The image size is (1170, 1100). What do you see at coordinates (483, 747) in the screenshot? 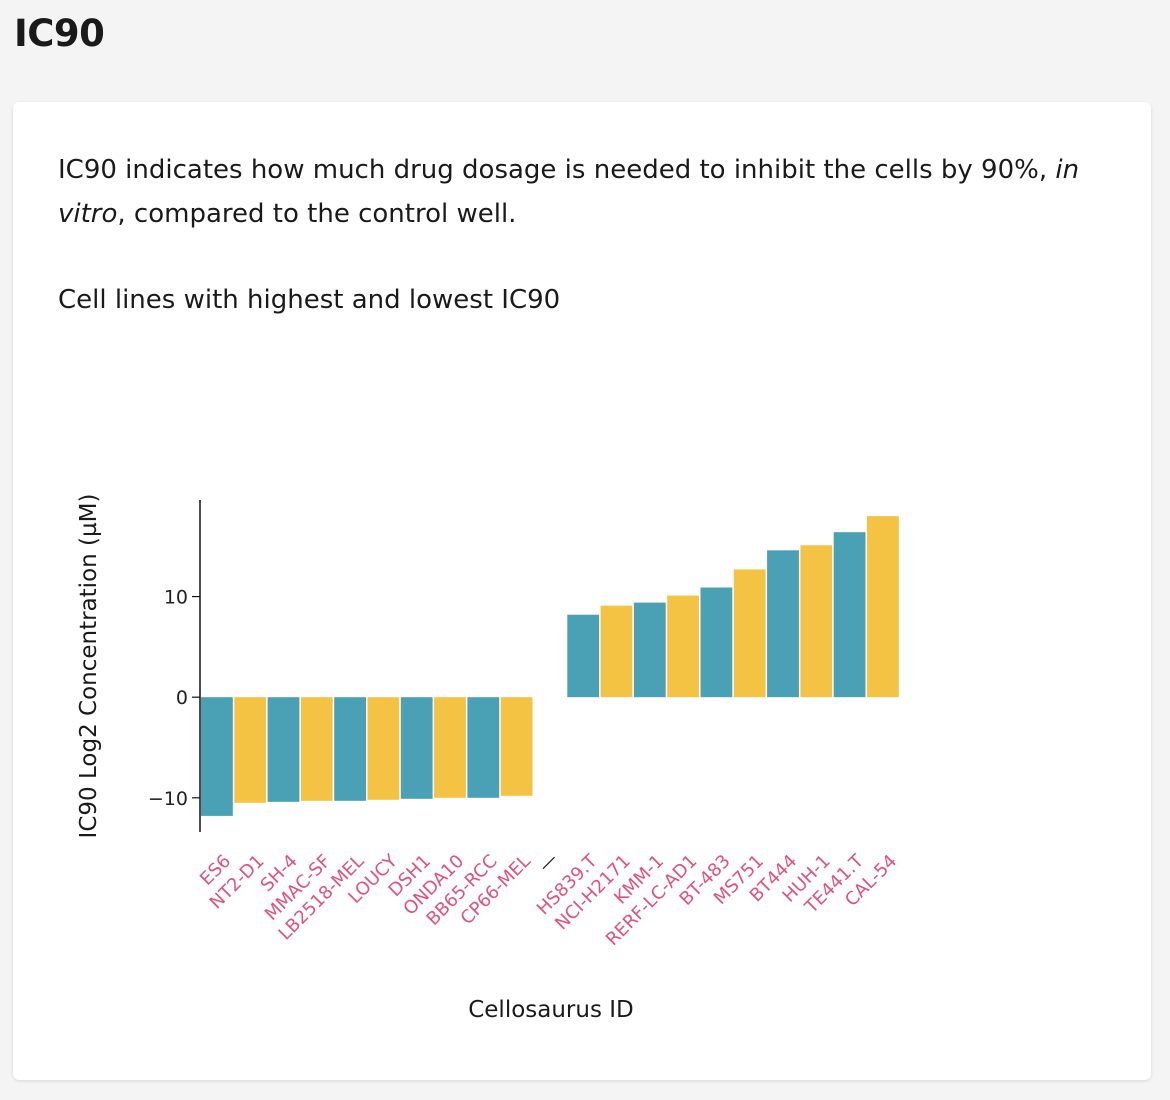
I see `bar-bb65-rcc` at bounding box center [483, 747].